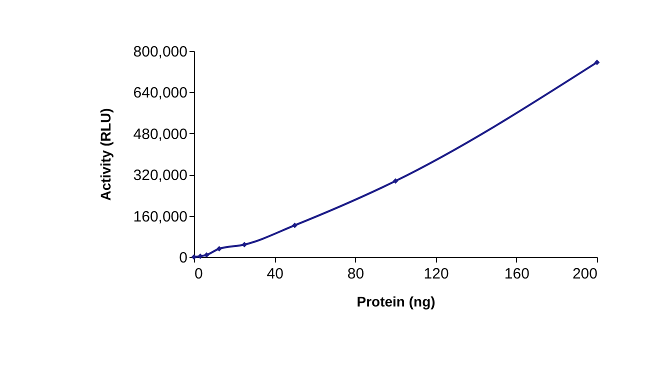  Describe the element at coordinates (517, 274) in the screenshot. I see `x-tick-label: 160` at that location.